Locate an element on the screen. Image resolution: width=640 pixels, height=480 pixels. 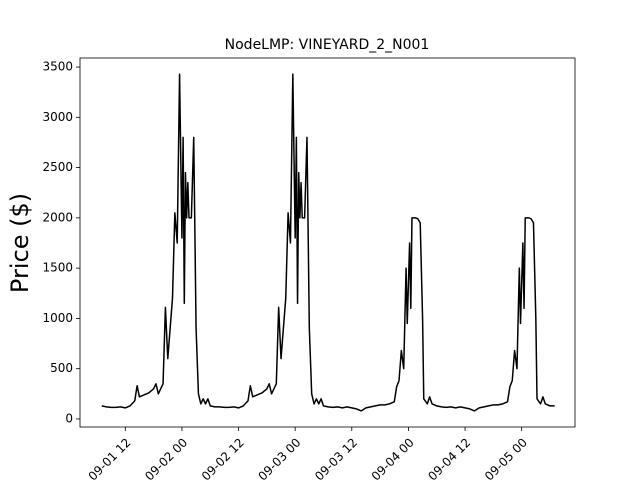
y-tick-label: 500 is located at coordinates (61, 368).